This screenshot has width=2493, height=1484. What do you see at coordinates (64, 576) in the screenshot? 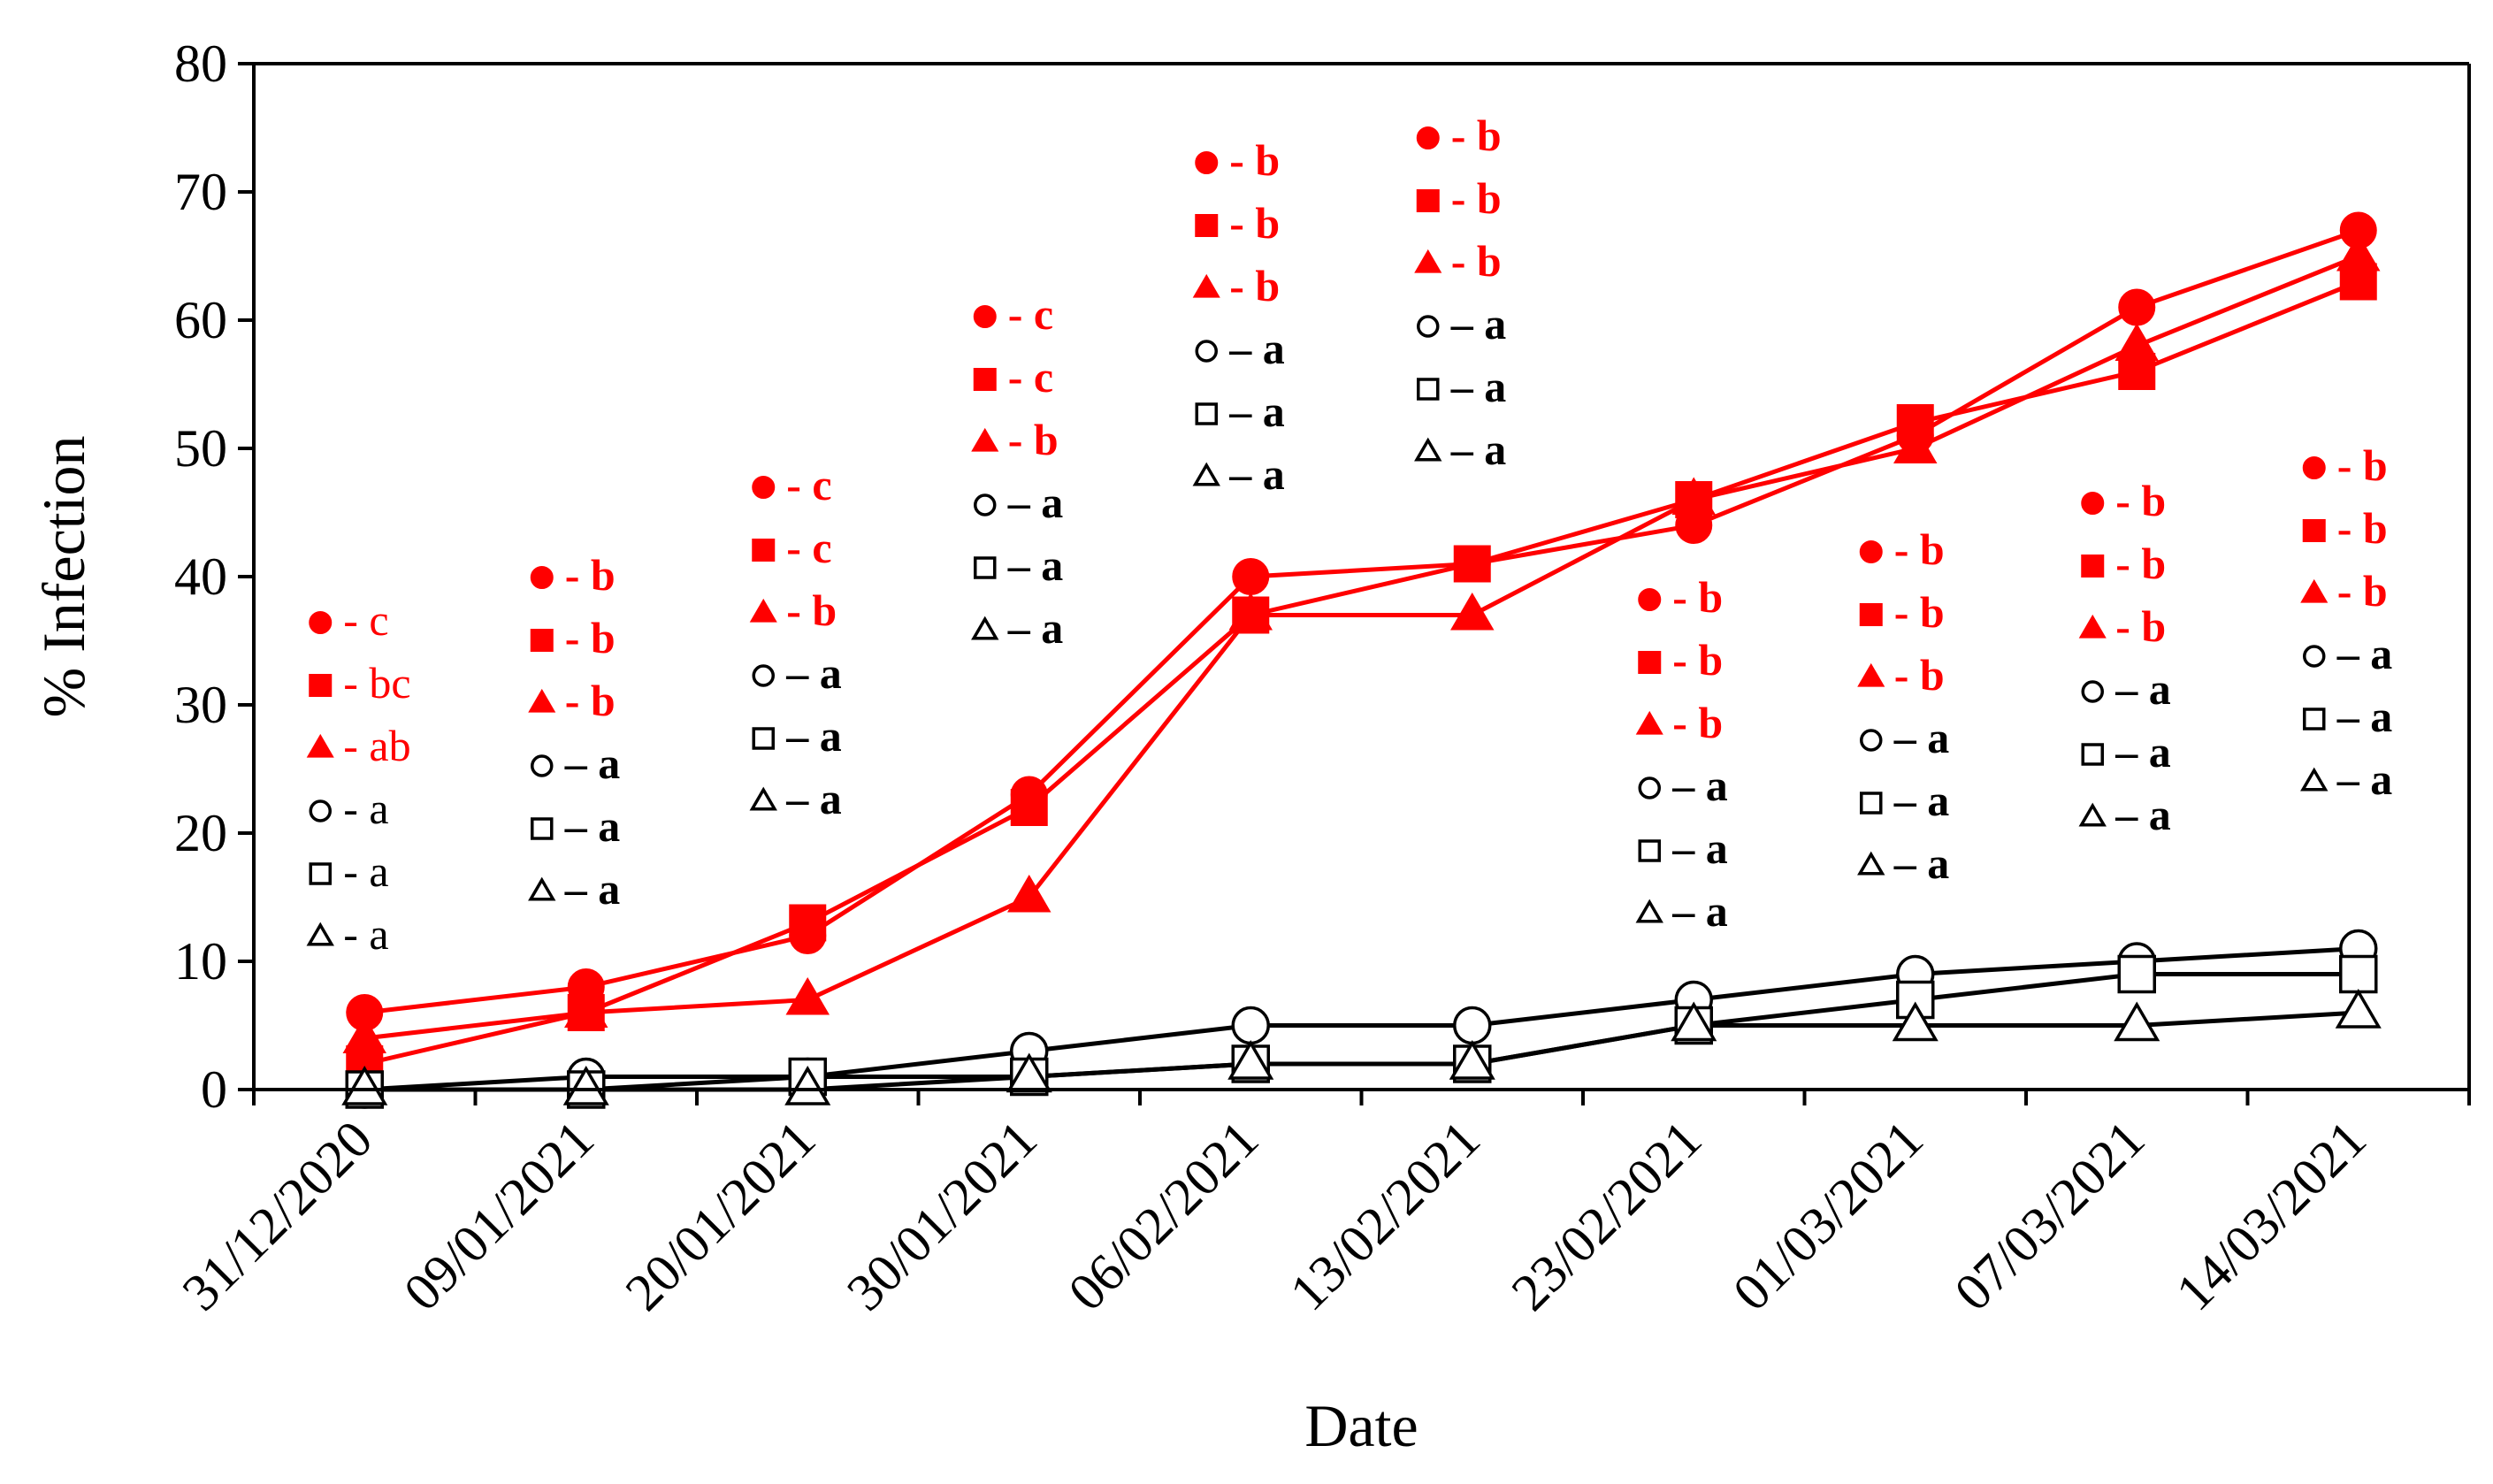
I see `y-axis-label: % Infection` at bounding box center [64, 576].